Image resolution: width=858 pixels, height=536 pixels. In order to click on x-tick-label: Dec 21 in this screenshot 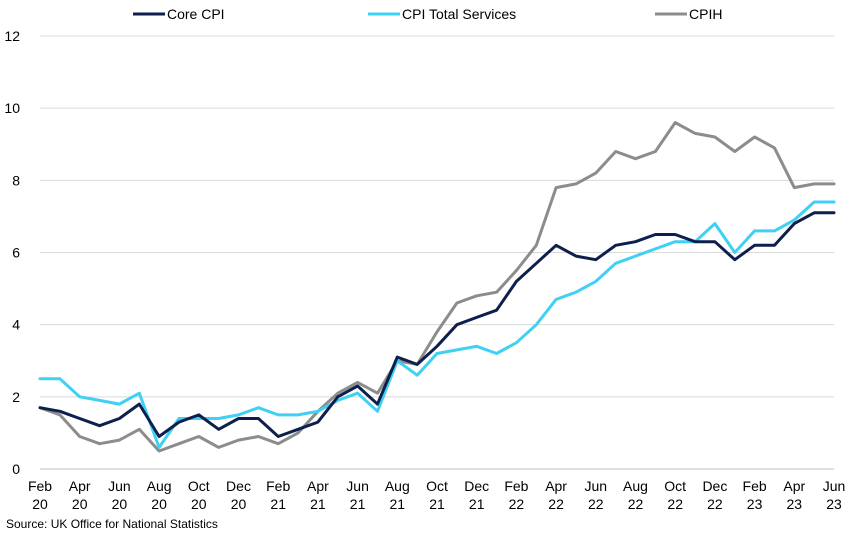, I will do `click(476, 495)`.